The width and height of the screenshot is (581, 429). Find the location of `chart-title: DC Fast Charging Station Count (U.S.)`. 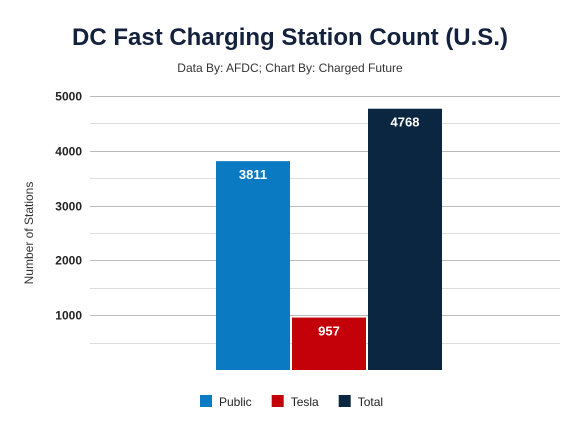

chart-title: DC Fast Charging Station Count (U.S.) is located at coordinates (290, 37).